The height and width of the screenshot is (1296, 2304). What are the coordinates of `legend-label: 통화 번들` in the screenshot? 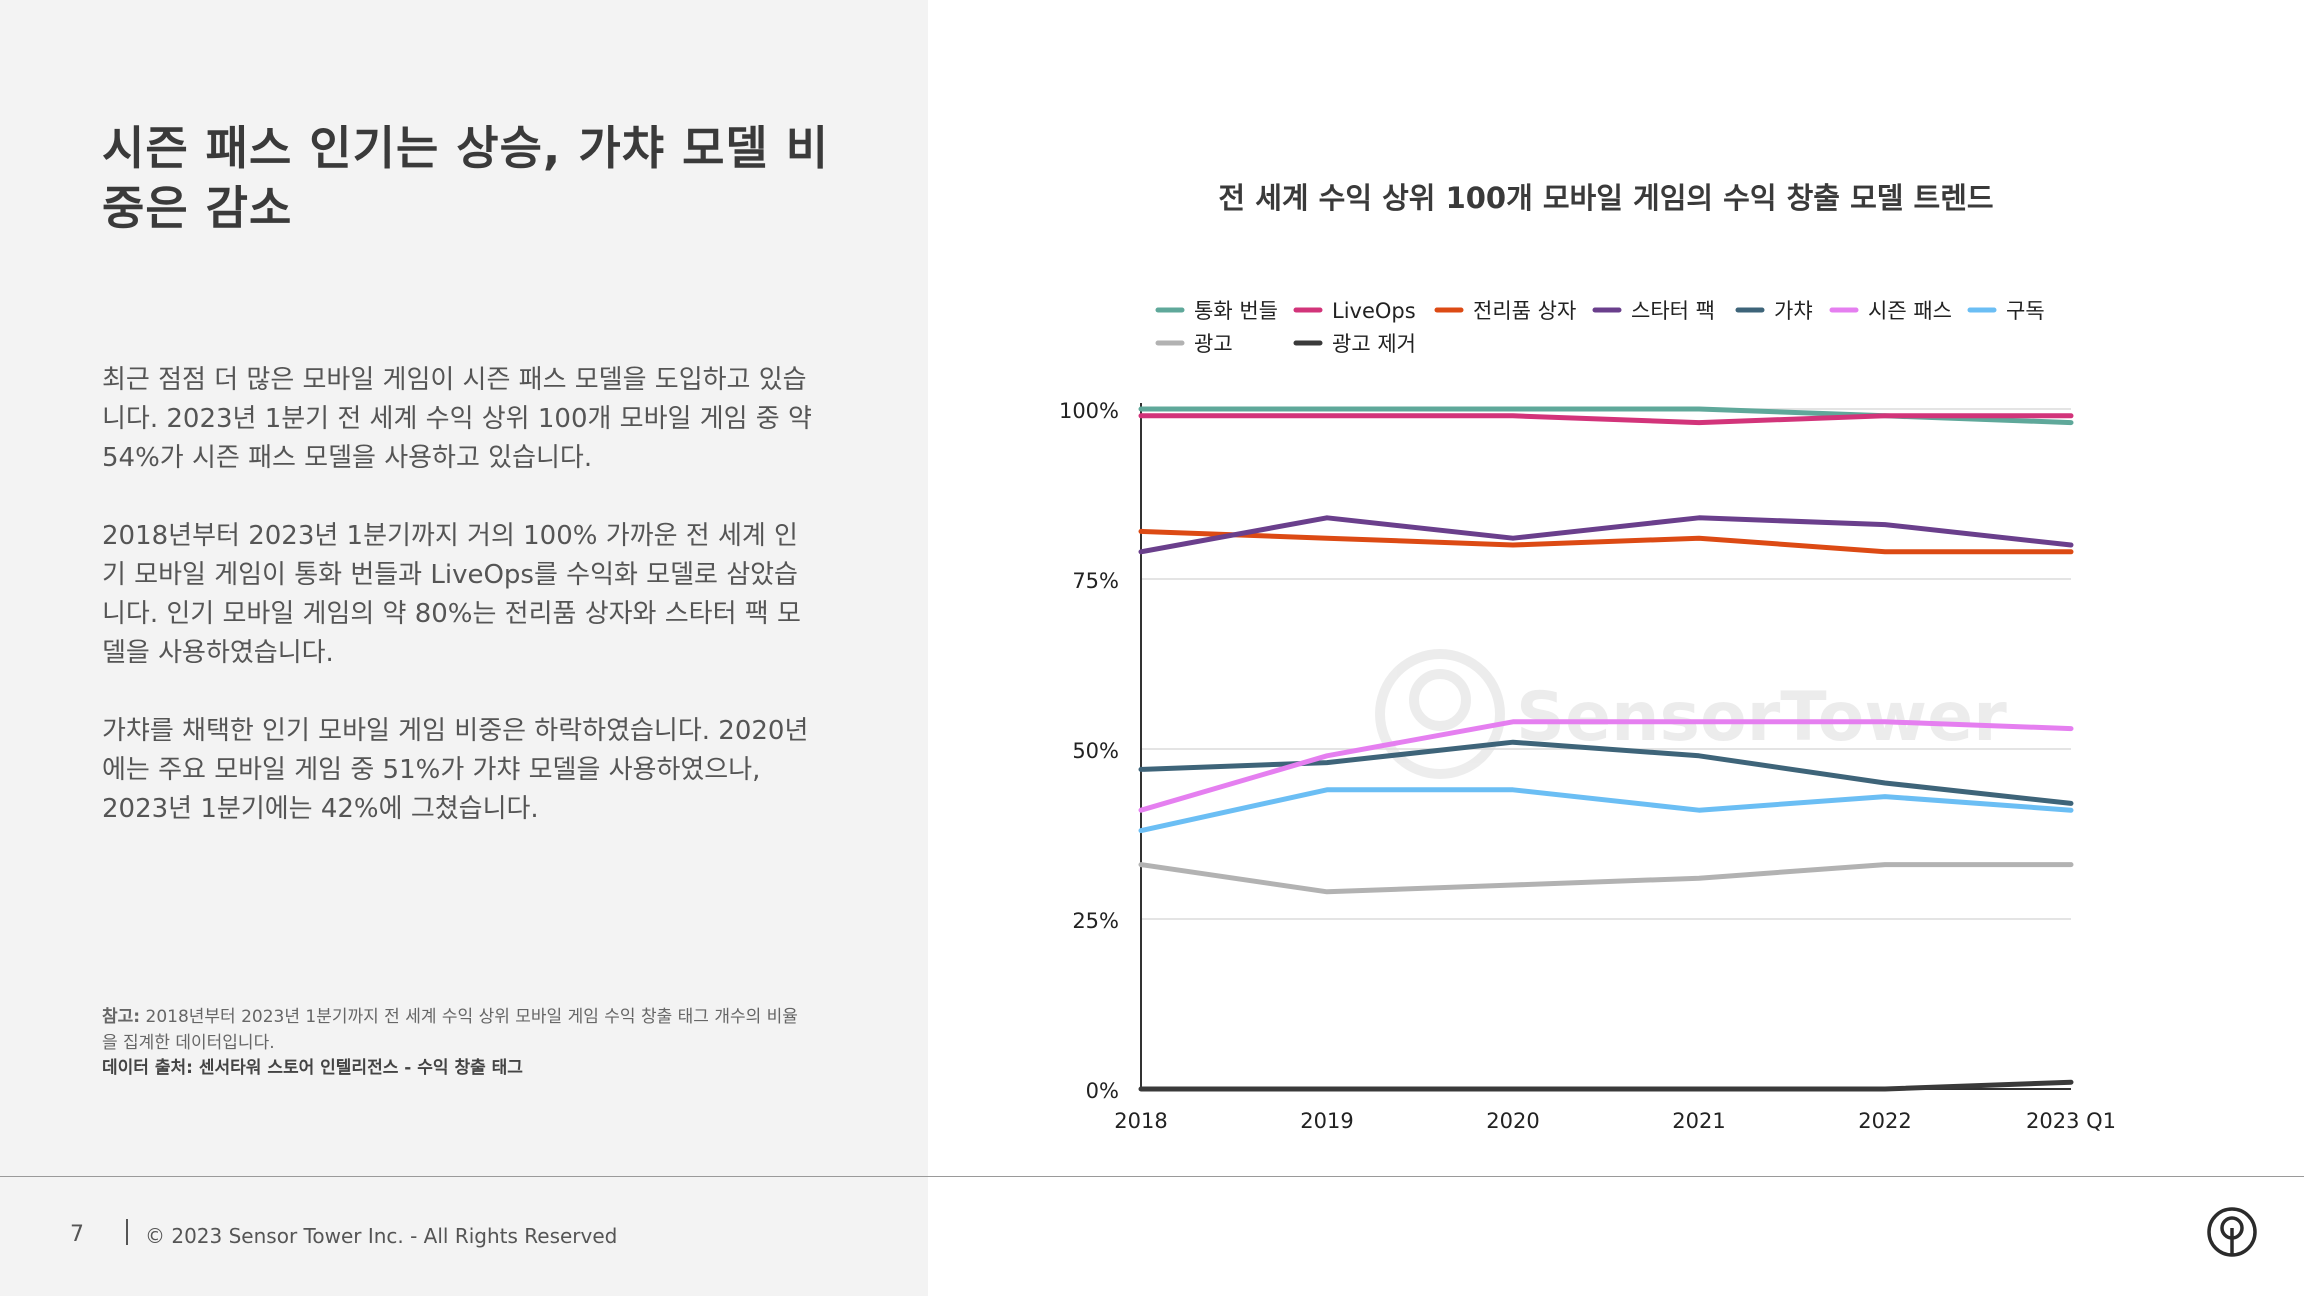 It's located at (1236, 311).